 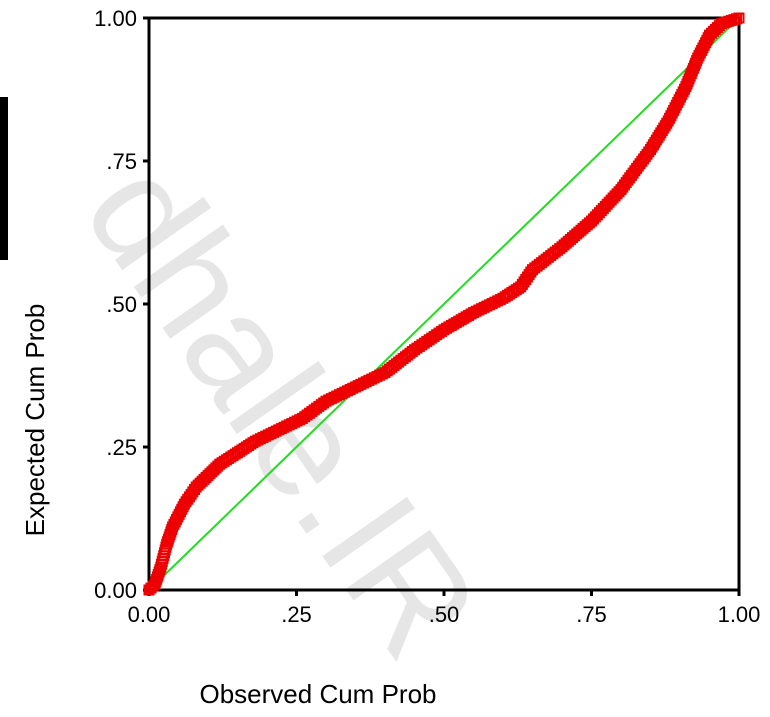 I want to click on x-tick-label: .75, so click(x=591, y=614).